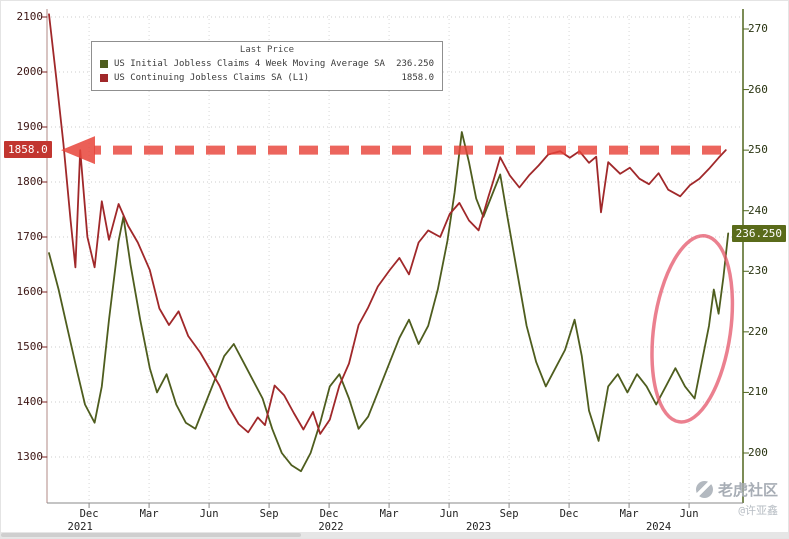 This screenshot has height=539, width=789. I want to click on watermark-community-text: 老虎社区, so click(747, 490).